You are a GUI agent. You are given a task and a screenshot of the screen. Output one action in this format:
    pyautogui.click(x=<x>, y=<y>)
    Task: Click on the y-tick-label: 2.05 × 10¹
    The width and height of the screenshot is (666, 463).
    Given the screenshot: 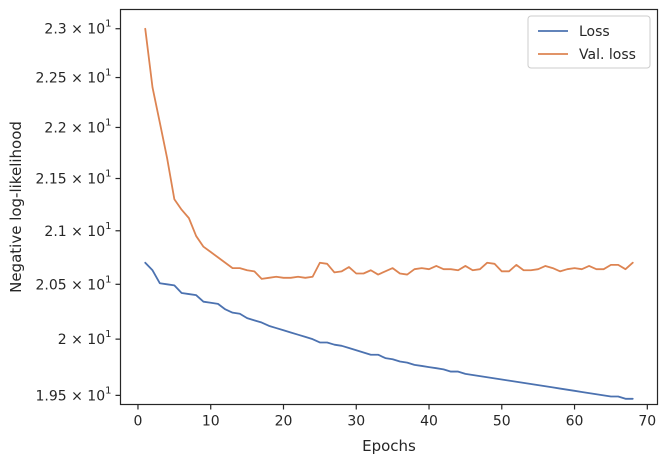 What is the action you would take?
    pyautogui.click(x=74, y=283)
    